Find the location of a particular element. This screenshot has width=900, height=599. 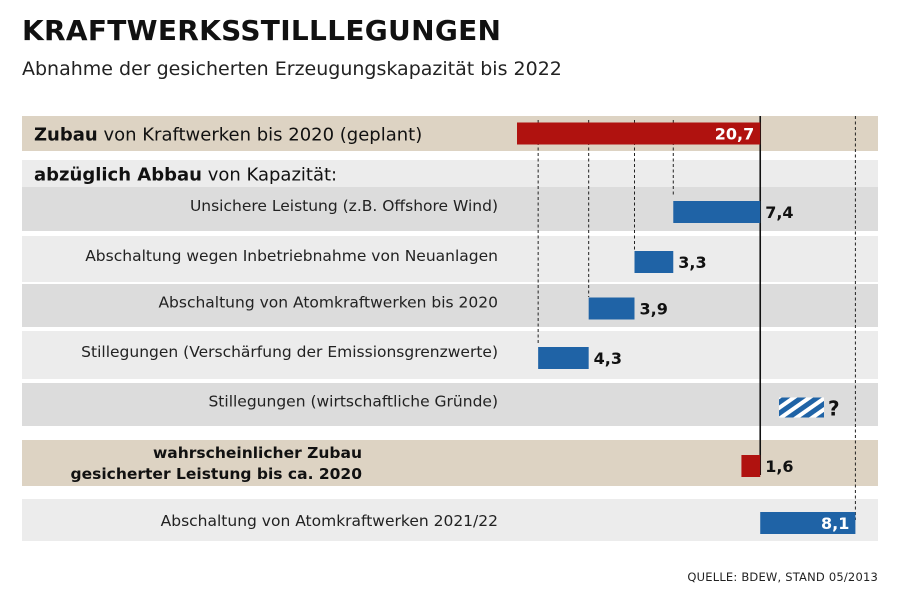

row-label-result: wahrscheinlicher Zubau is located at coordinates (257, 453).